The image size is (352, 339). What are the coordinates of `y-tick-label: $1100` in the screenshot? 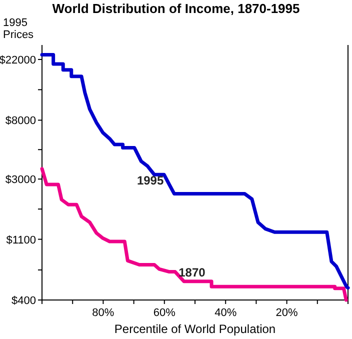 It's located at (21, 240).